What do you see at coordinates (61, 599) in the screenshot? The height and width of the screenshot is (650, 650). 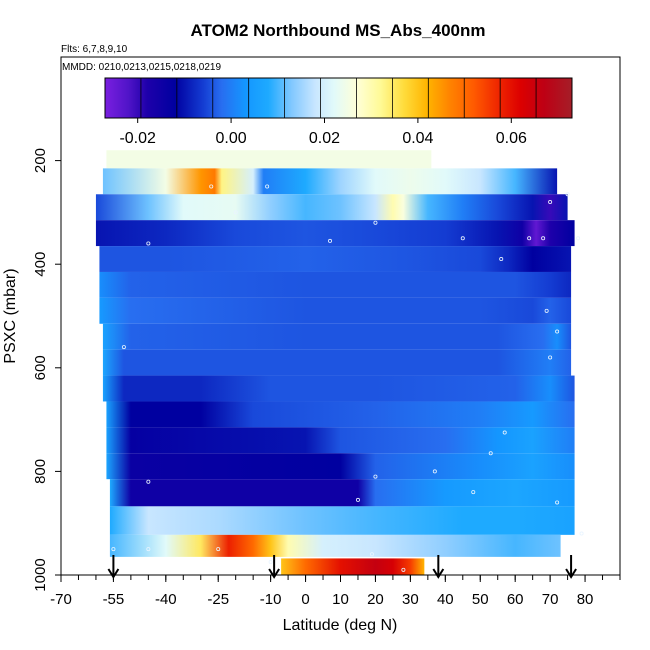 I see `x-tick-label: -70` at bounding box center [61, 599].